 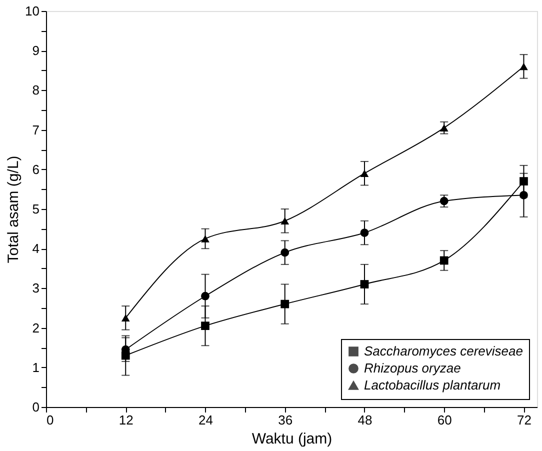 What do you see at coordinates (36, 248) in the screenshot?
I see `y-tick-label: 4` at bounding box center [36, 248].